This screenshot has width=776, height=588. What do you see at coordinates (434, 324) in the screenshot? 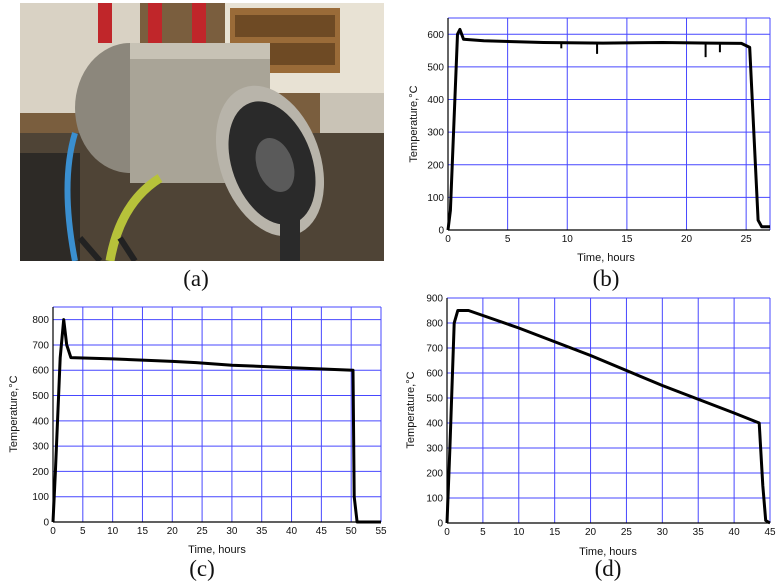
I see `chart-d-y-tick-label: 800` at bounding box center [434, 324].